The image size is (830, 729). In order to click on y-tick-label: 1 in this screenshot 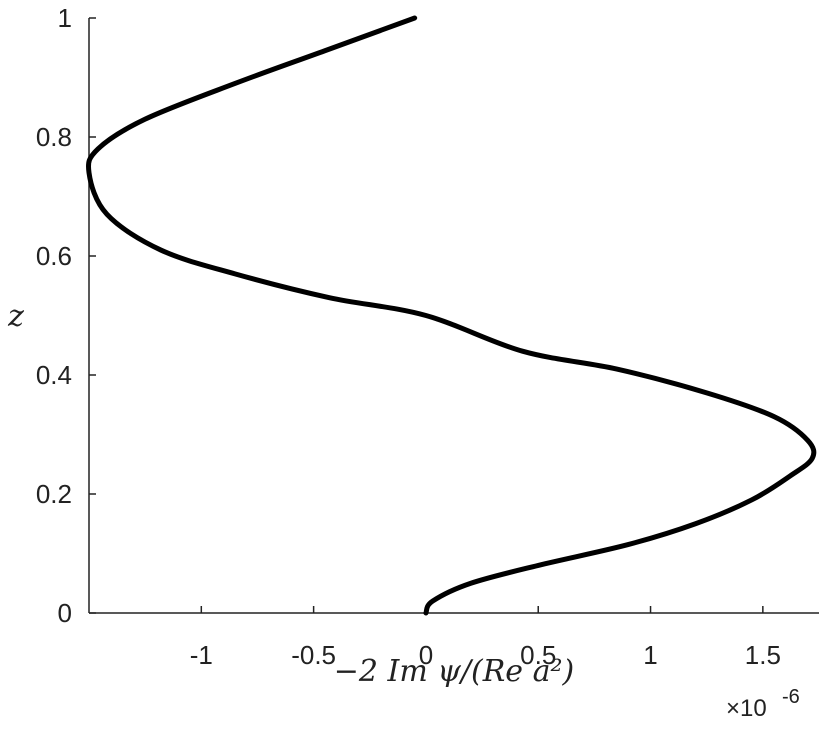, I will do `click(65, 18)`.